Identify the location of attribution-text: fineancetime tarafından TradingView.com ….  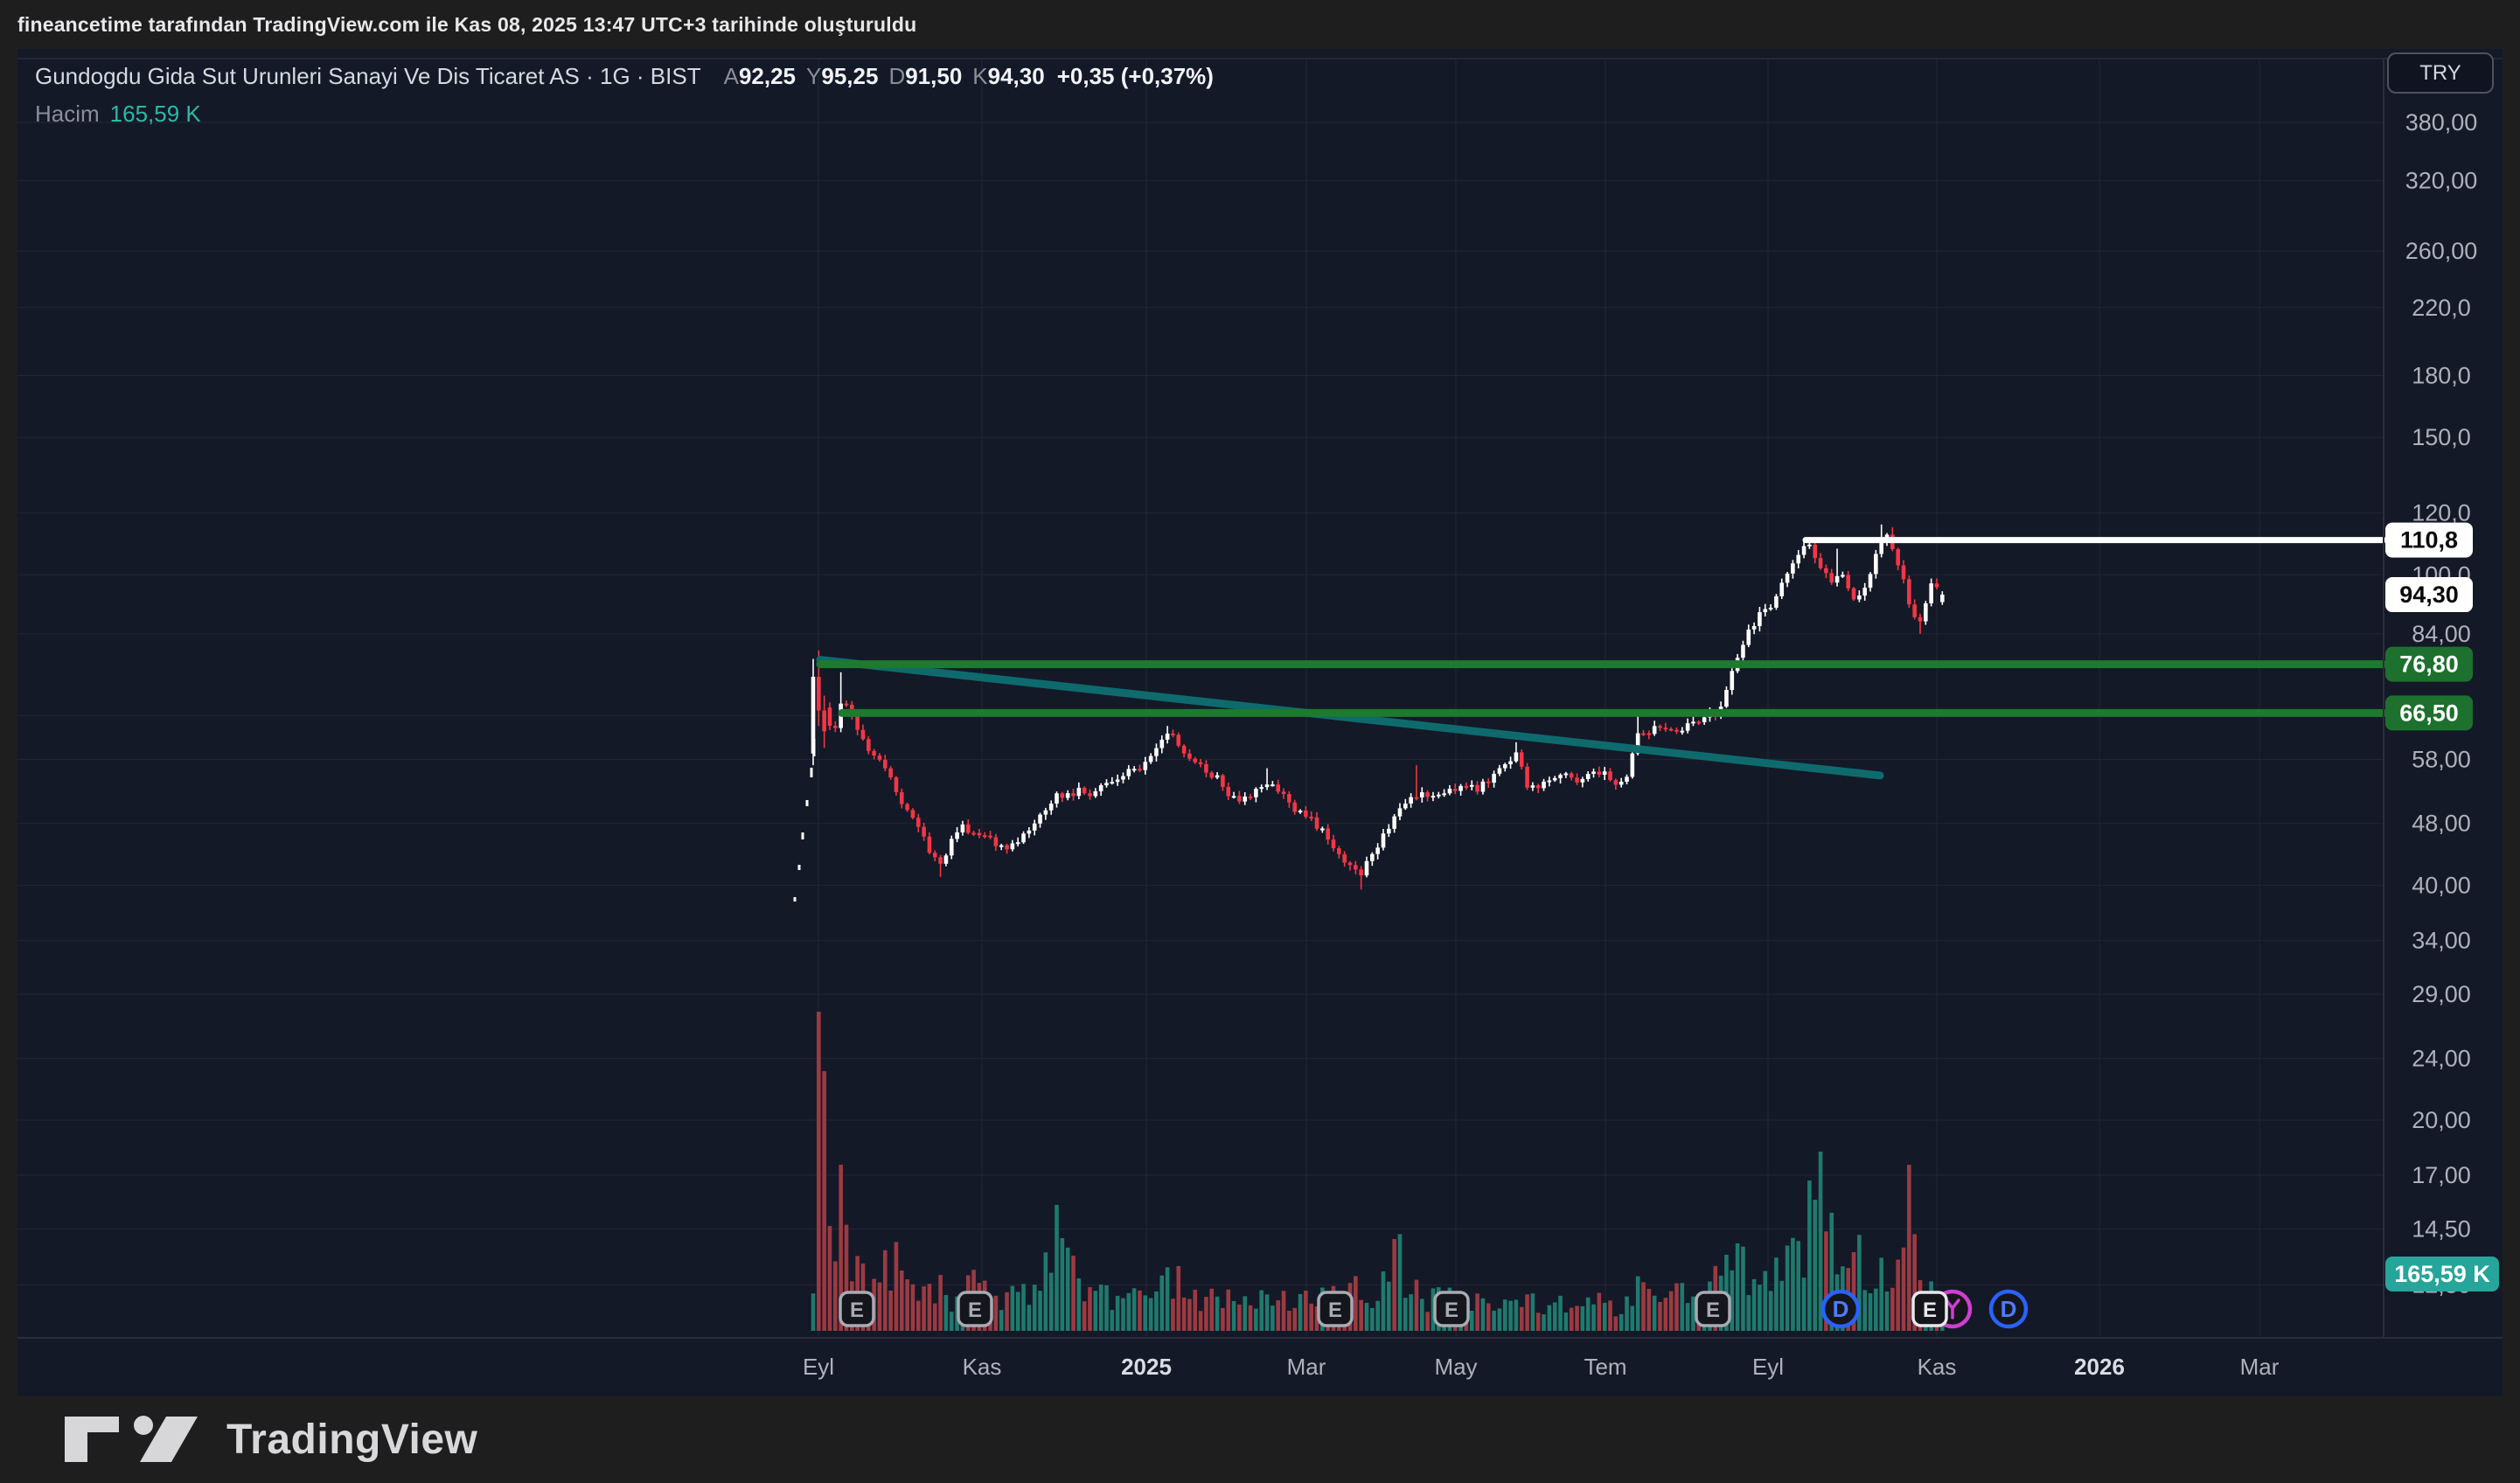
(467, 24).